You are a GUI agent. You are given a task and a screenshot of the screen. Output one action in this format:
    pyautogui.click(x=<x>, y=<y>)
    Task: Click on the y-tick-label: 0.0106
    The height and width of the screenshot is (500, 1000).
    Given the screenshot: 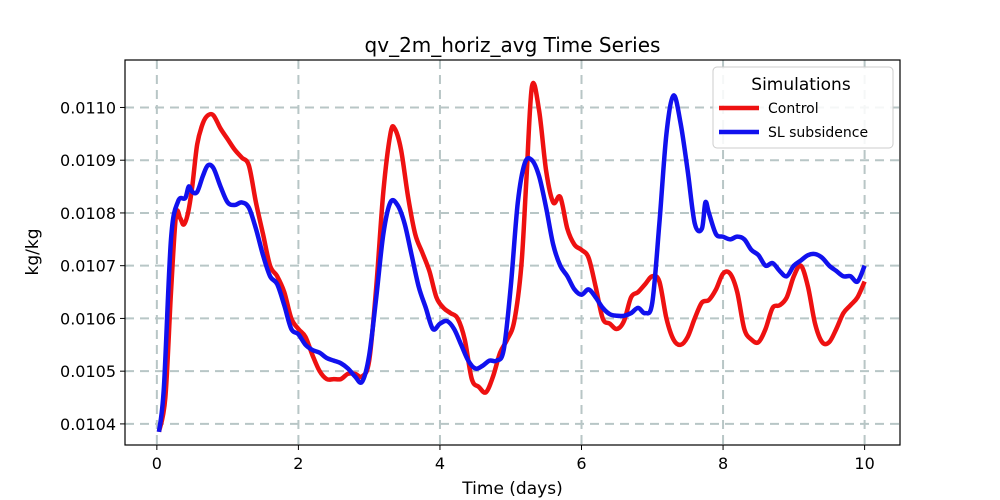 What is the action you would take?
    pyautogui.click(x=88, y=318)
    